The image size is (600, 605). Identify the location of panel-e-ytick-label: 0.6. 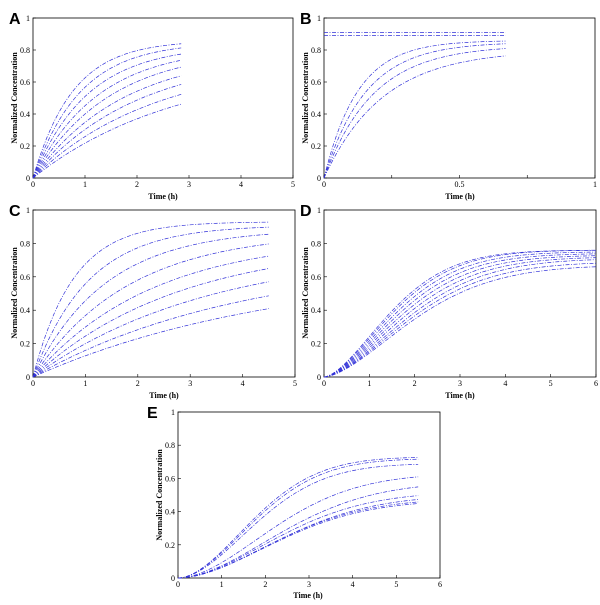
(170, 478).